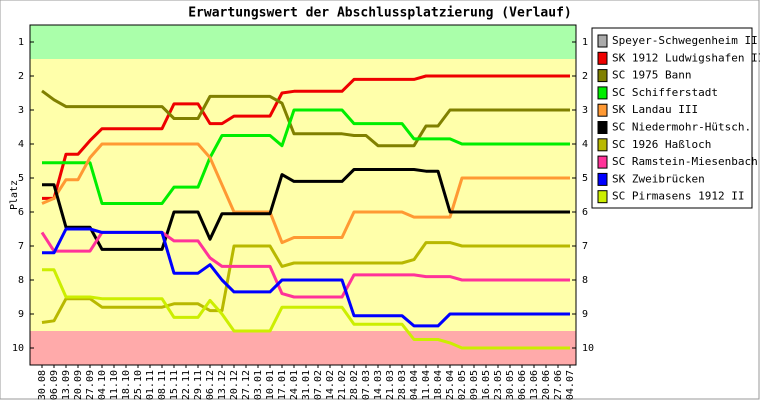  What do you see at coordinates (585, 110) in the screenshot?
I see `y-tick-label-right: 3` at bounding box center [585, 110].